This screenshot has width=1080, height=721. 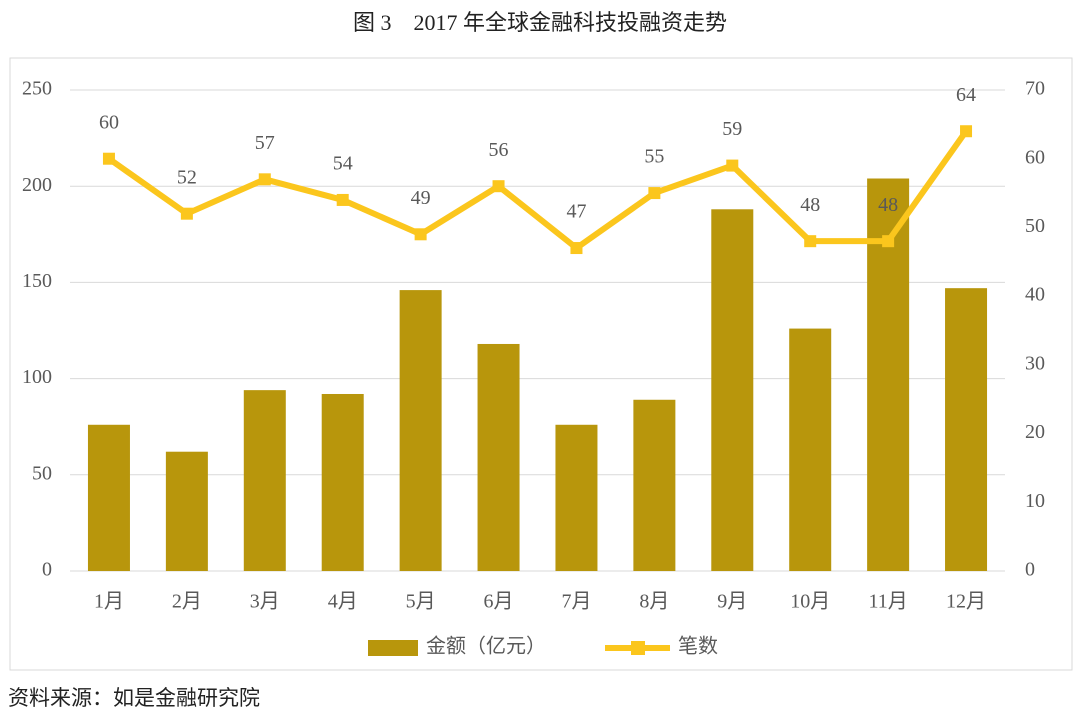 What do you see at coordinates (187, 177) in the screenshot?
I see `data-label: 52` at bounding box center [187, 177].